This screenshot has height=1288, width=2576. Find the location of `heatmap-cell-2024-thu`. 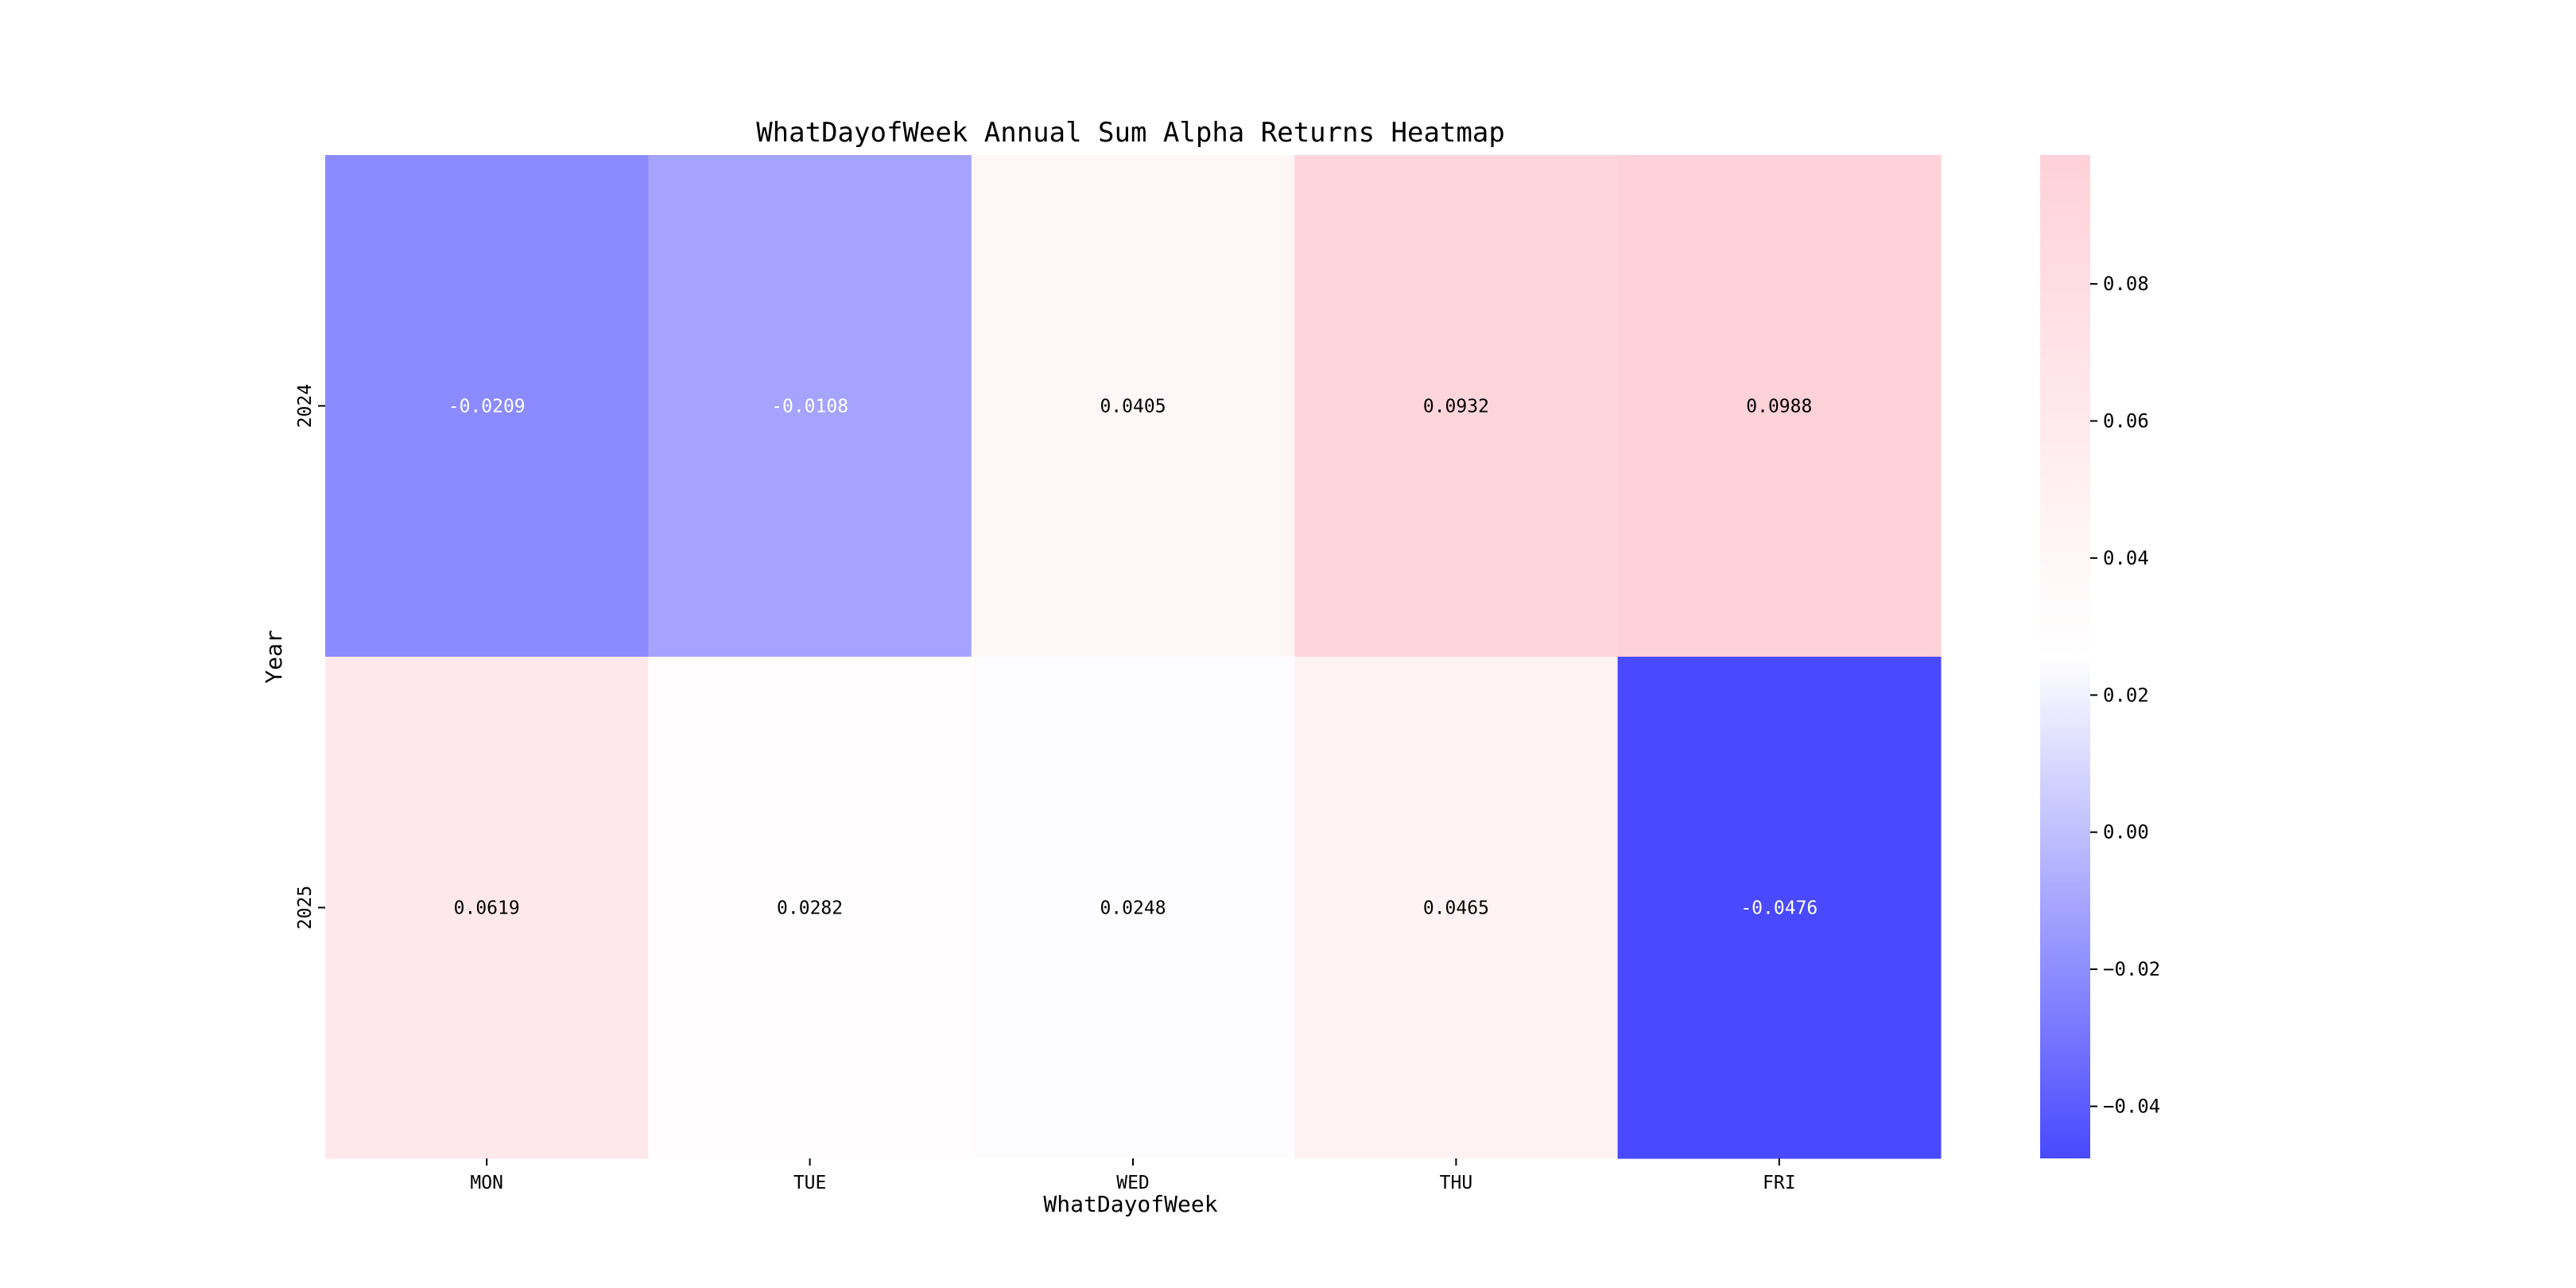

heatmap-cell-2024-thu is located at coordinates (1456, 406).